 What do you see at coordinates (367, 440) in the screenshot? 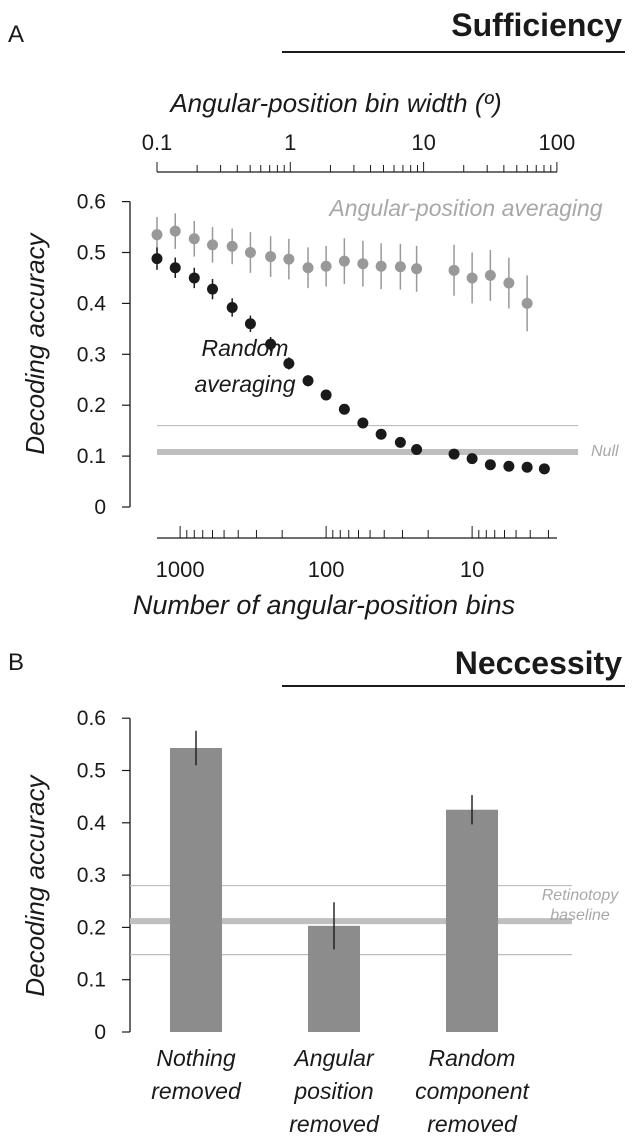
I see `panel-a-reference-lines` at bounding box center [367, 440].